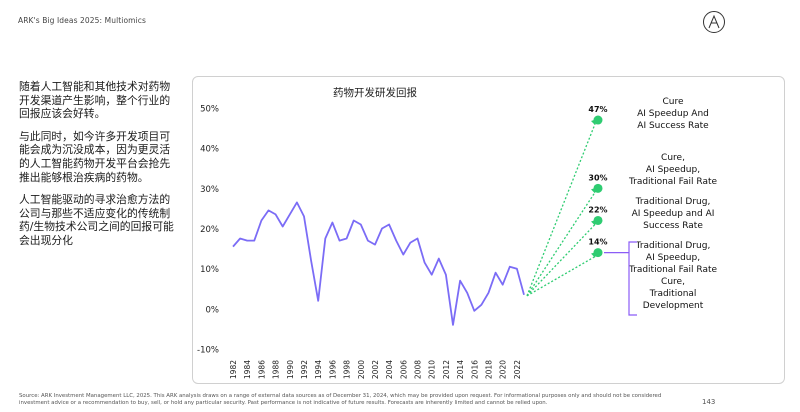 This screenshot has width=800, height=412. I want to click on scenario-value-label: 47%, so click(597, 109).